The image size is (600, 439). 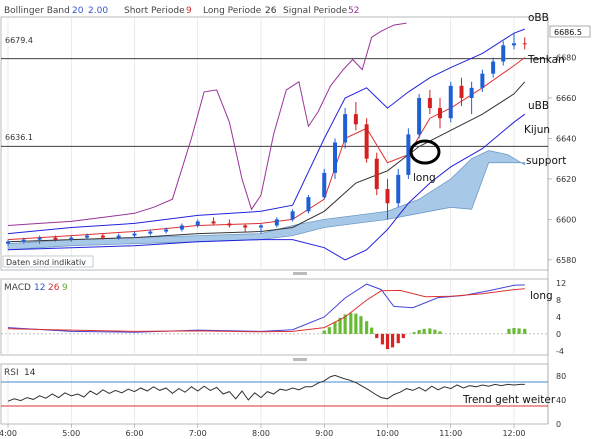 I want to click on signal-period-value: 52, so click(x=353, y=11).